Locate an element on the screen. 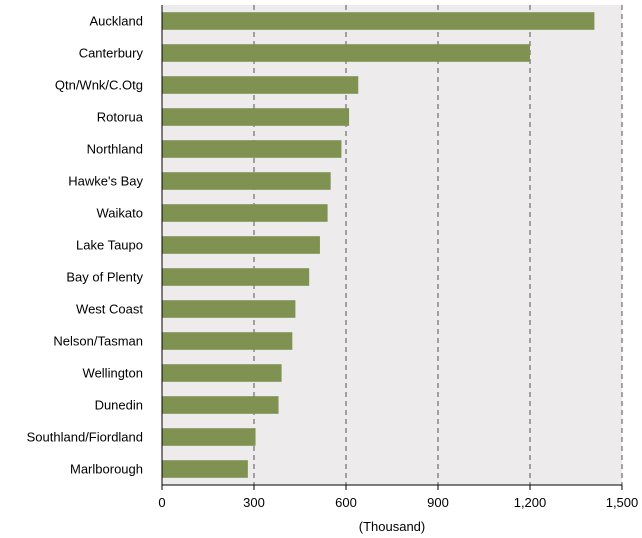 The width and height of the screenshot is (642, 538). category-label: Southland/Fiordland is located at coordinates (85, 437).